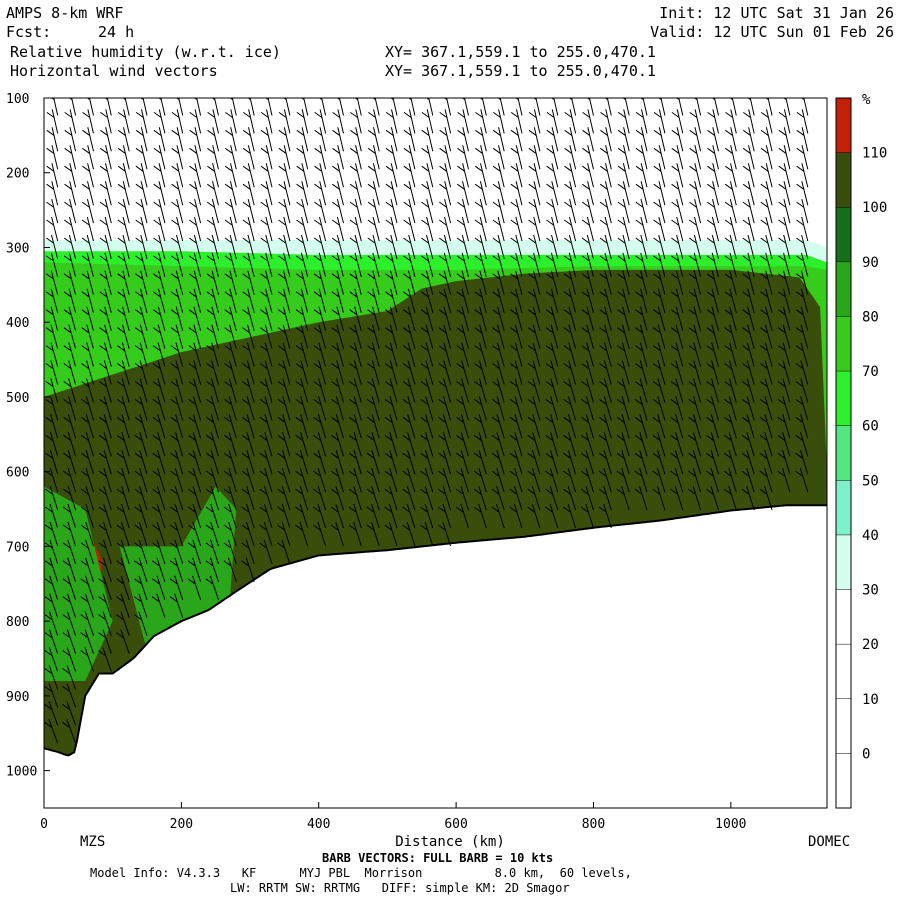 This screenshot has height=900, width=900. What do you see at coordinates (181, 824) in the screenshot?
I see `x-tick-label: 200` at bounding box center [181, 824].